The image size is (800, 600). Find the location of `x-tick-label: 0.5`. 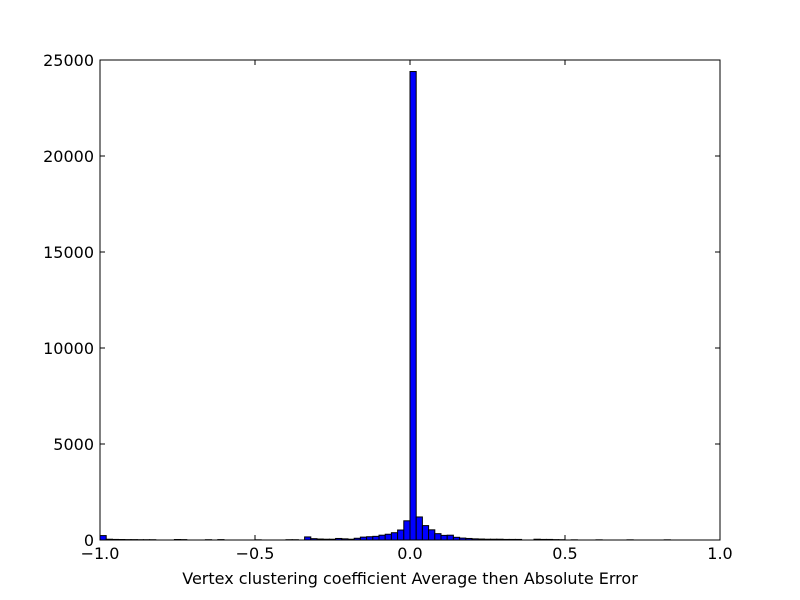

x-tick-label: 0.5 is located at coordinates (564, 553).